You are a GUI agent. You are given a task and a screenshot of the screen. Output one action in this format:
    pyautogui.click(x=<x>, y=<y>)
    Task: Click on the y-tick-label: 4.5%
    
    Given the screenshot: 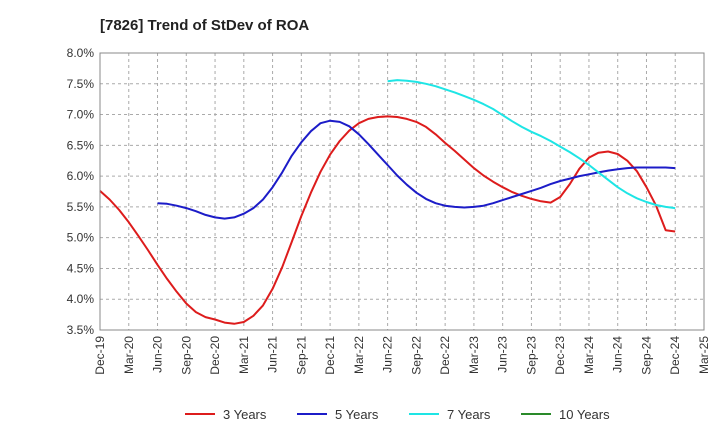 What is the action you would take?
    pyautogui.click(x=81, y=268)
    